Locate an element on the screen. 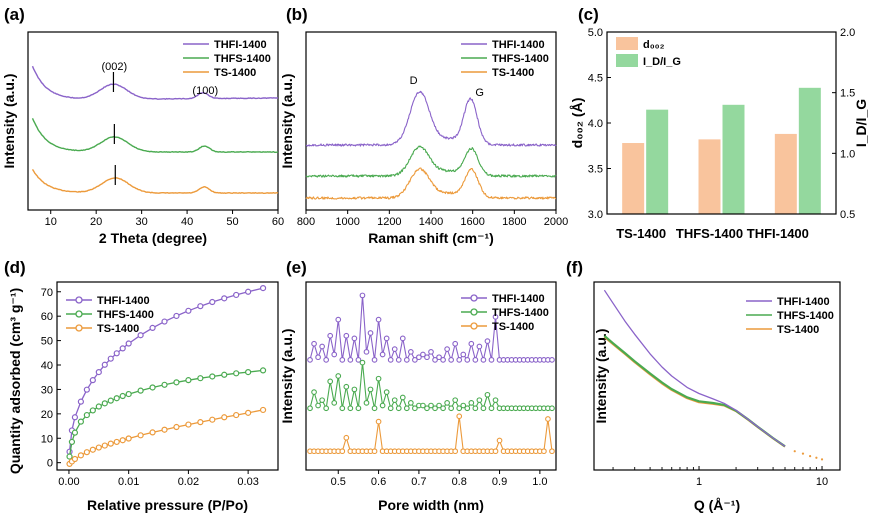 The width and height of the screenshot is (882, 520). panel-b-xtick-800: 800 is located at coordinates (306, 222).